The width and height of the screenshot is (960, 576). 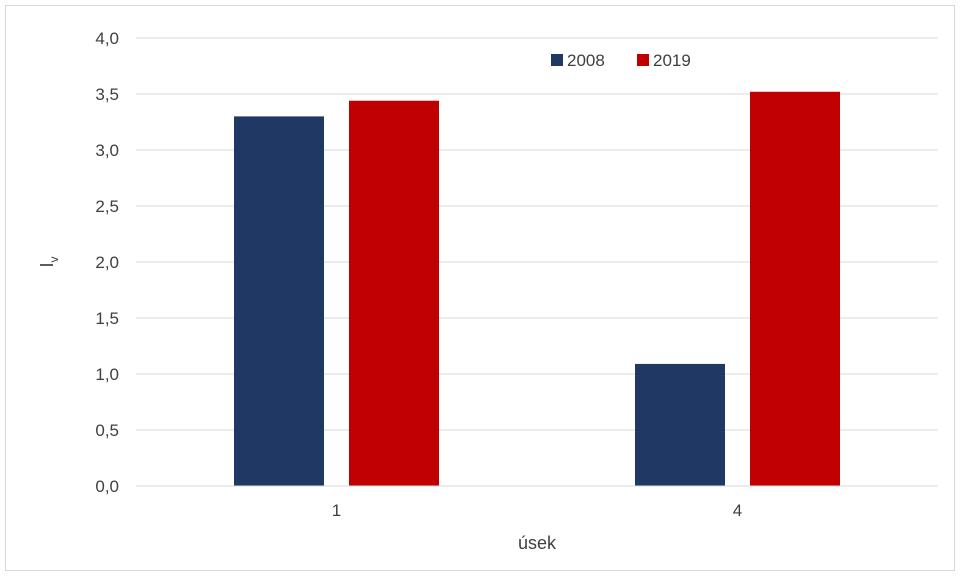 What do you see at coordinates (107, 206) in the screenshot?
I see `y-tick-label: 2,5` at bounding box center [107, 206].